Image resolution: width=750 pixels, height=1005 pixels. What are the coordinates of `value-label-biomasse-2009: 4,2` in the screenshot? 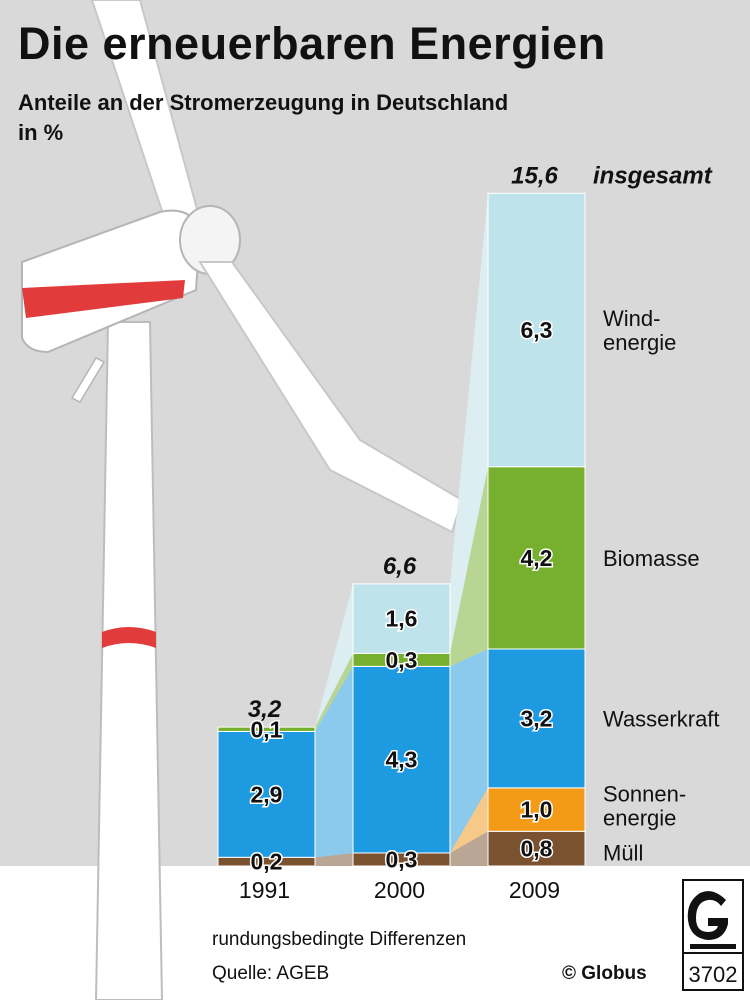 It's located at (537, 558).